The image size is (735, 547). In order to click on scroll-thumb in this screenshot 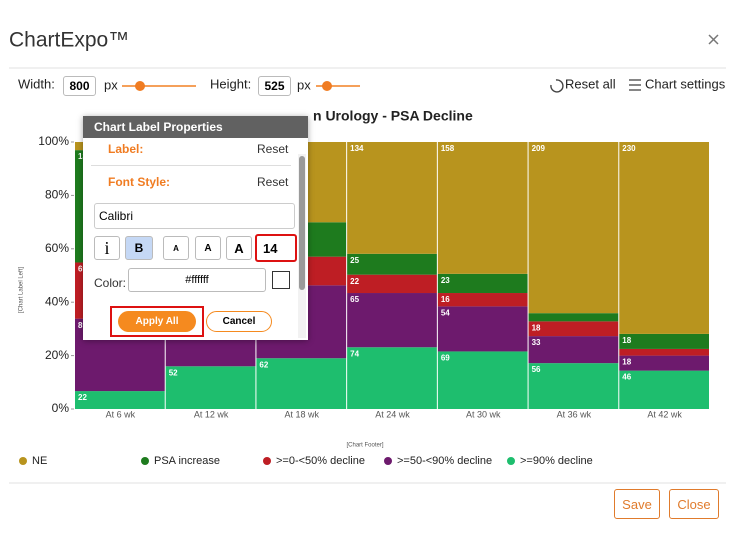, I will do `click(302, 223)`.